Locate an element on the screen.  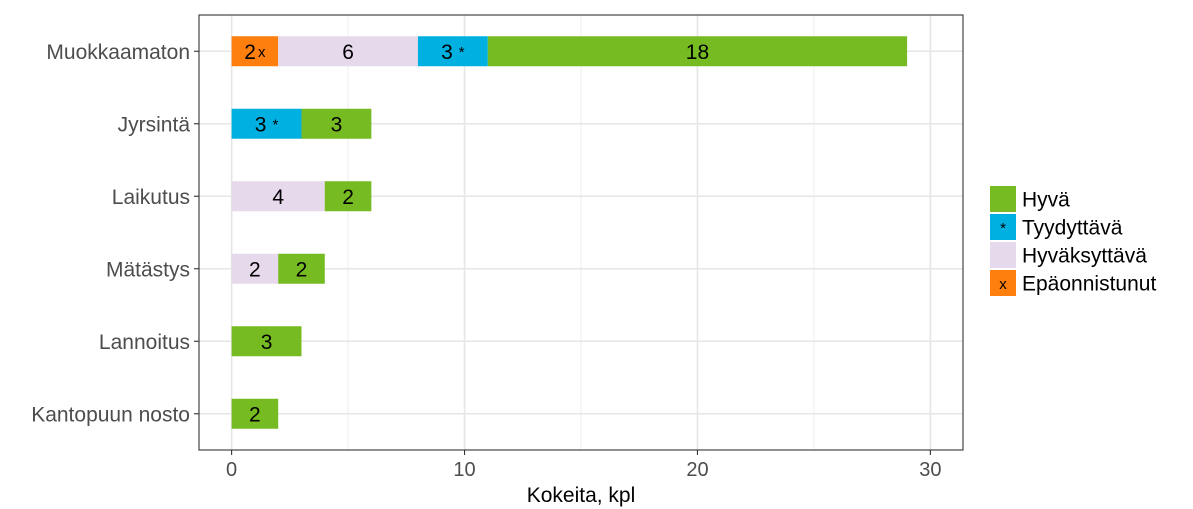
legend-marker: * is located at coordinates (1003, 228).